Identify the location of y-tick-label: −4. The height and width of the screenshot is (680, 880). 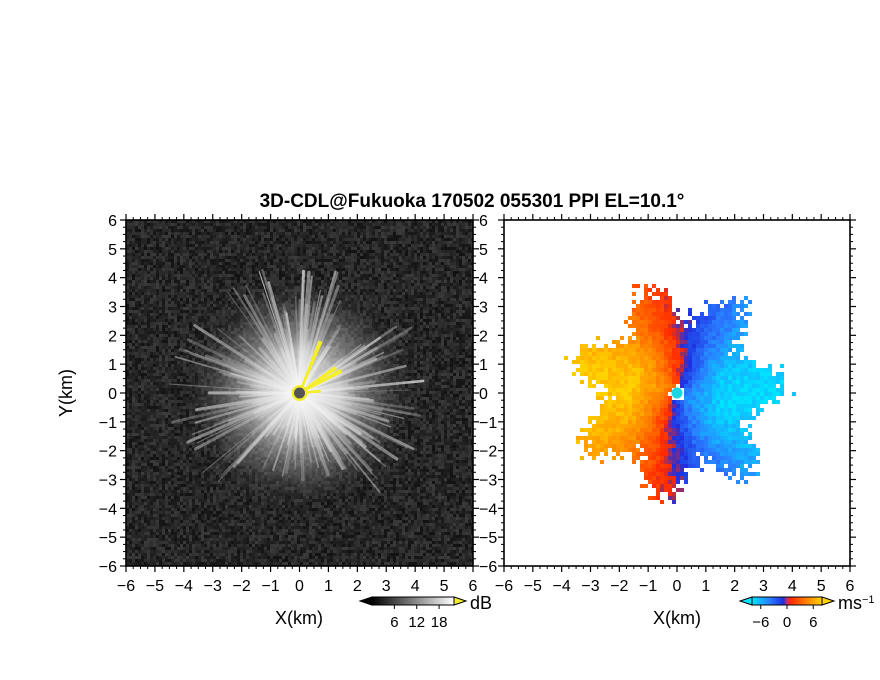
(108, 509).